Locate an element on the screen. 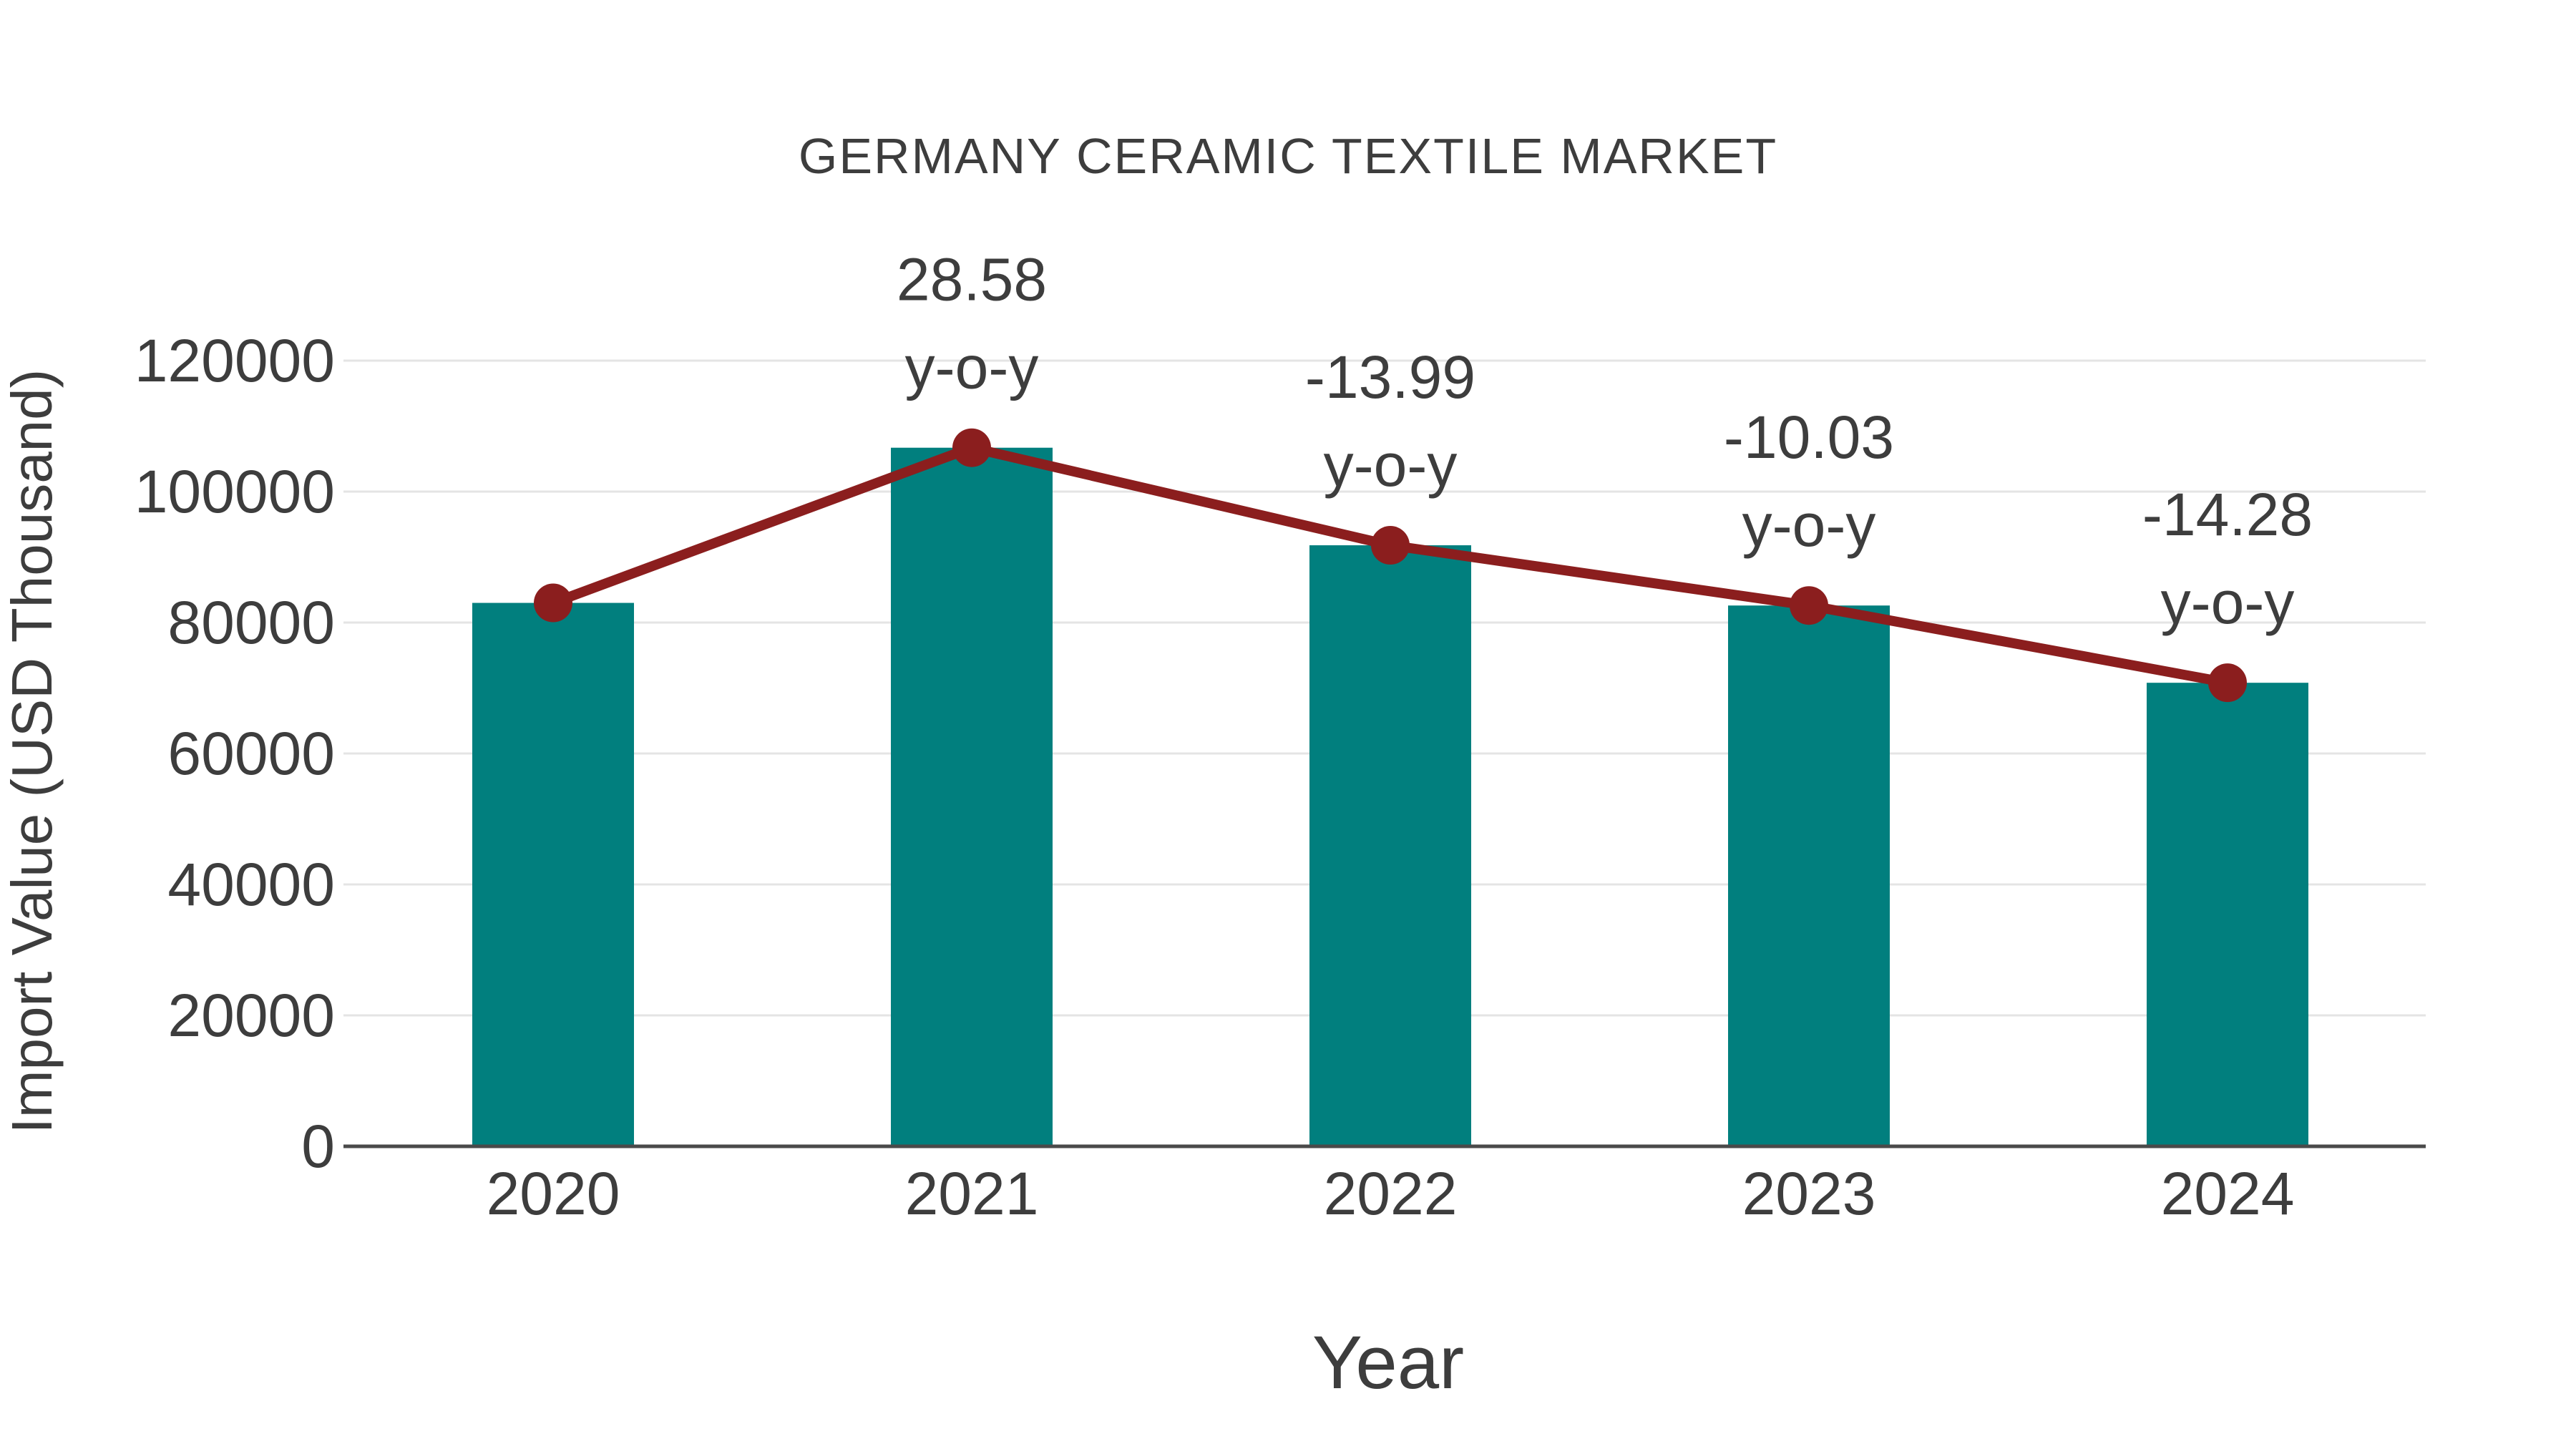 This screenshot has width=2576, height=1449. annotation-2022-label: y-o-y is located at coordinates (1391, 465).